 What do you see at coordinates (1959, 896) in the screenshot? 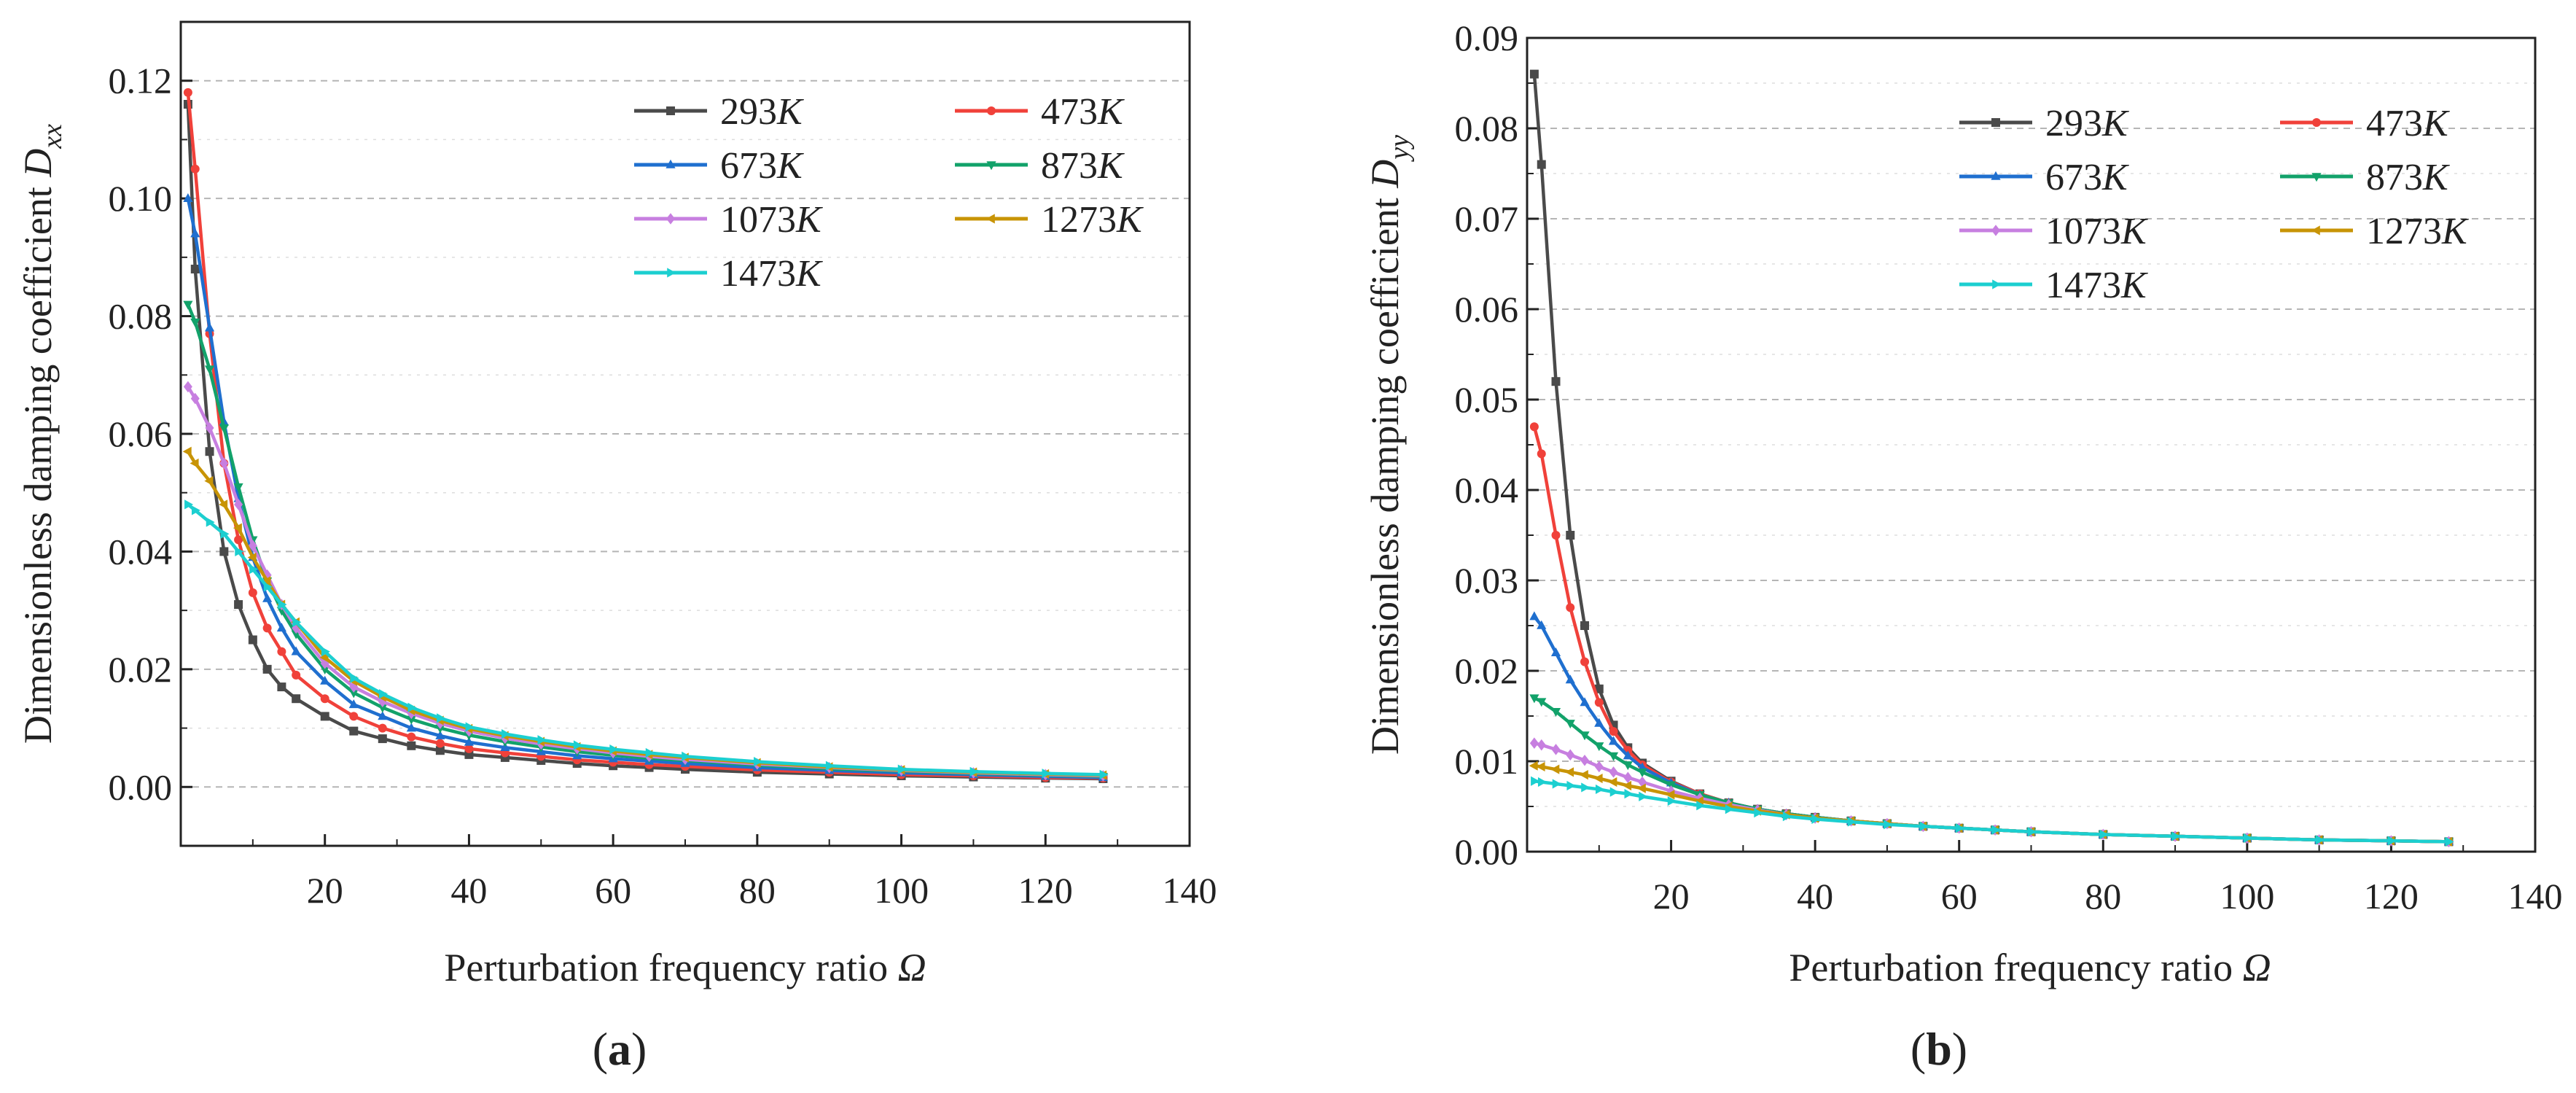
I see `x-tick-label: 60` at bounding box center [1959, 896].